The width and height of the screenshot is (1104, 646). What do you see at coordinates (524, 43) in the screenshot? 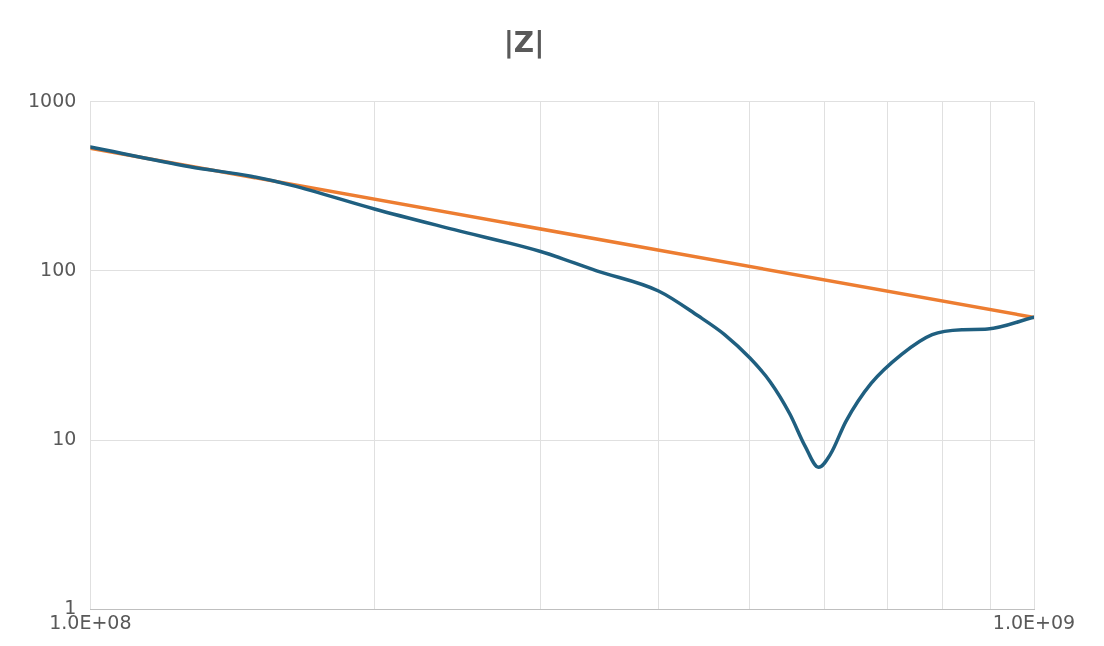
I see `chart-title: |Z|` at bounding box center [524, 43].